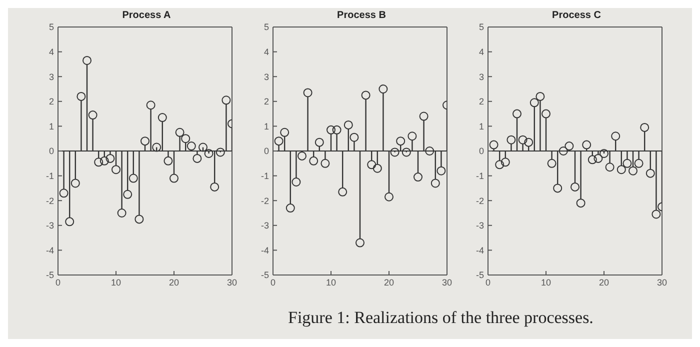  What do you see at coordinates (146, 15) in the screenshot?
I see `chart-title: Process A` at bounding box center [146, 15].